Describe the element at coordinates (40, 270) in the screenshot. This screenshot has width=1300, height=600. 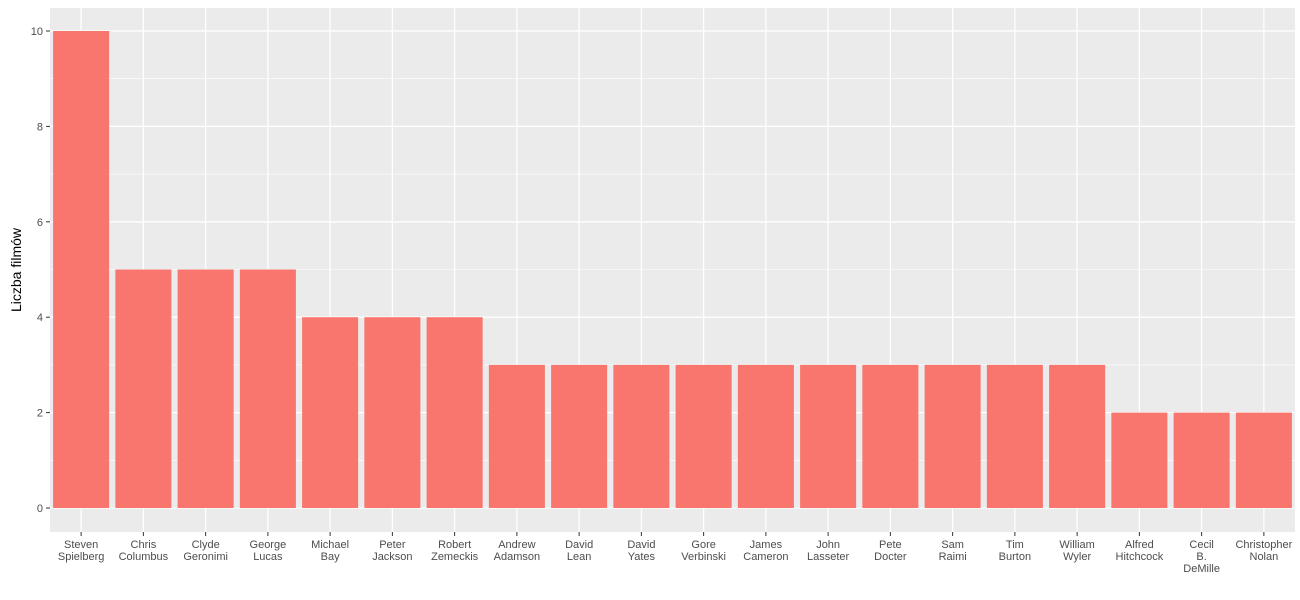
I see `y-axis: 0 2 4 6 8 10` at that location.